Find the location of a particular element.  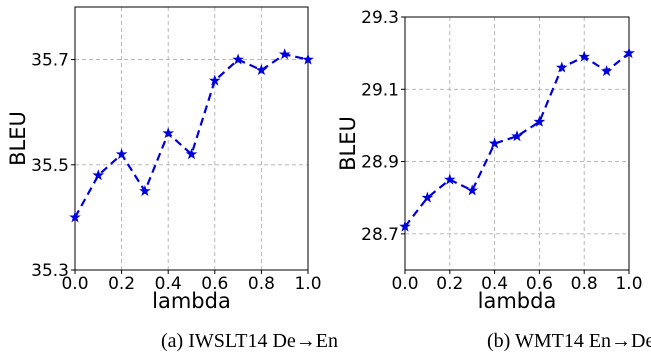

y-tick-label: 28.9 is located at coordinates (380, 163).